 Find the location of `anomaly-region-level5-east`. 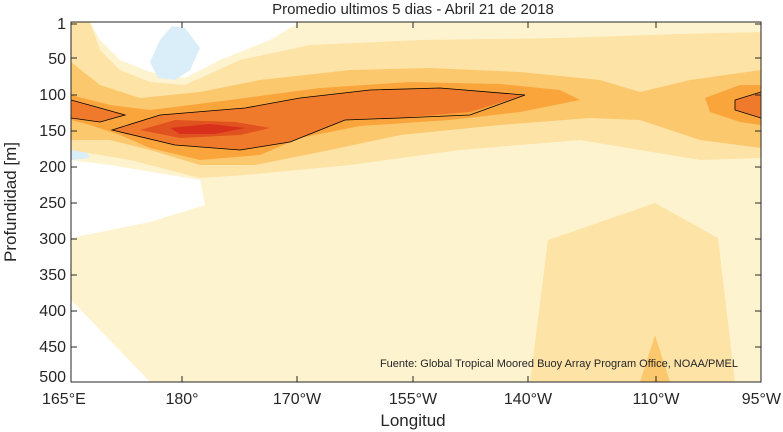

anomaly-region-level5-east is located at coordinates (748, 105).